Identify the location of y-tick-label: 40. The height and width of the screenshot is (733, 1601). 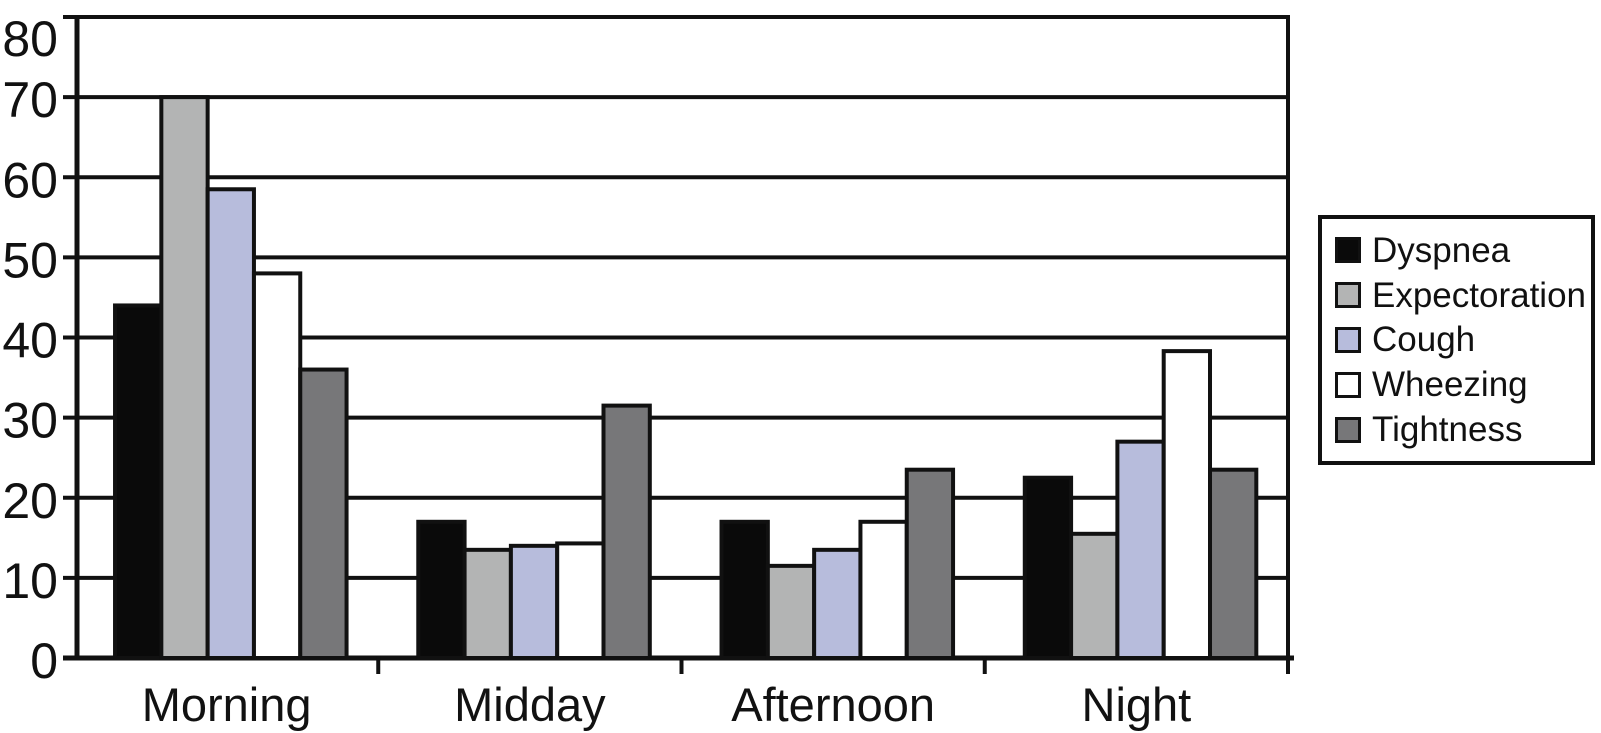
(30, 341).